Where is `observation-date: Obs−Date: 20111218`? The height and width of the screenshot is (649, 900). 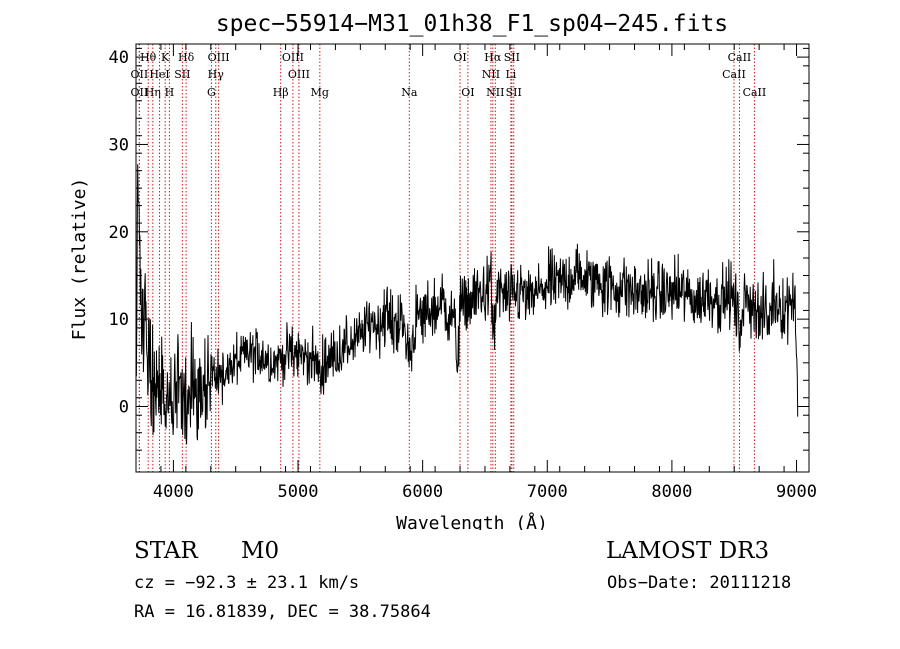 observation-date: Obs−Date: 20111218 is located at coordinates (699, 583).